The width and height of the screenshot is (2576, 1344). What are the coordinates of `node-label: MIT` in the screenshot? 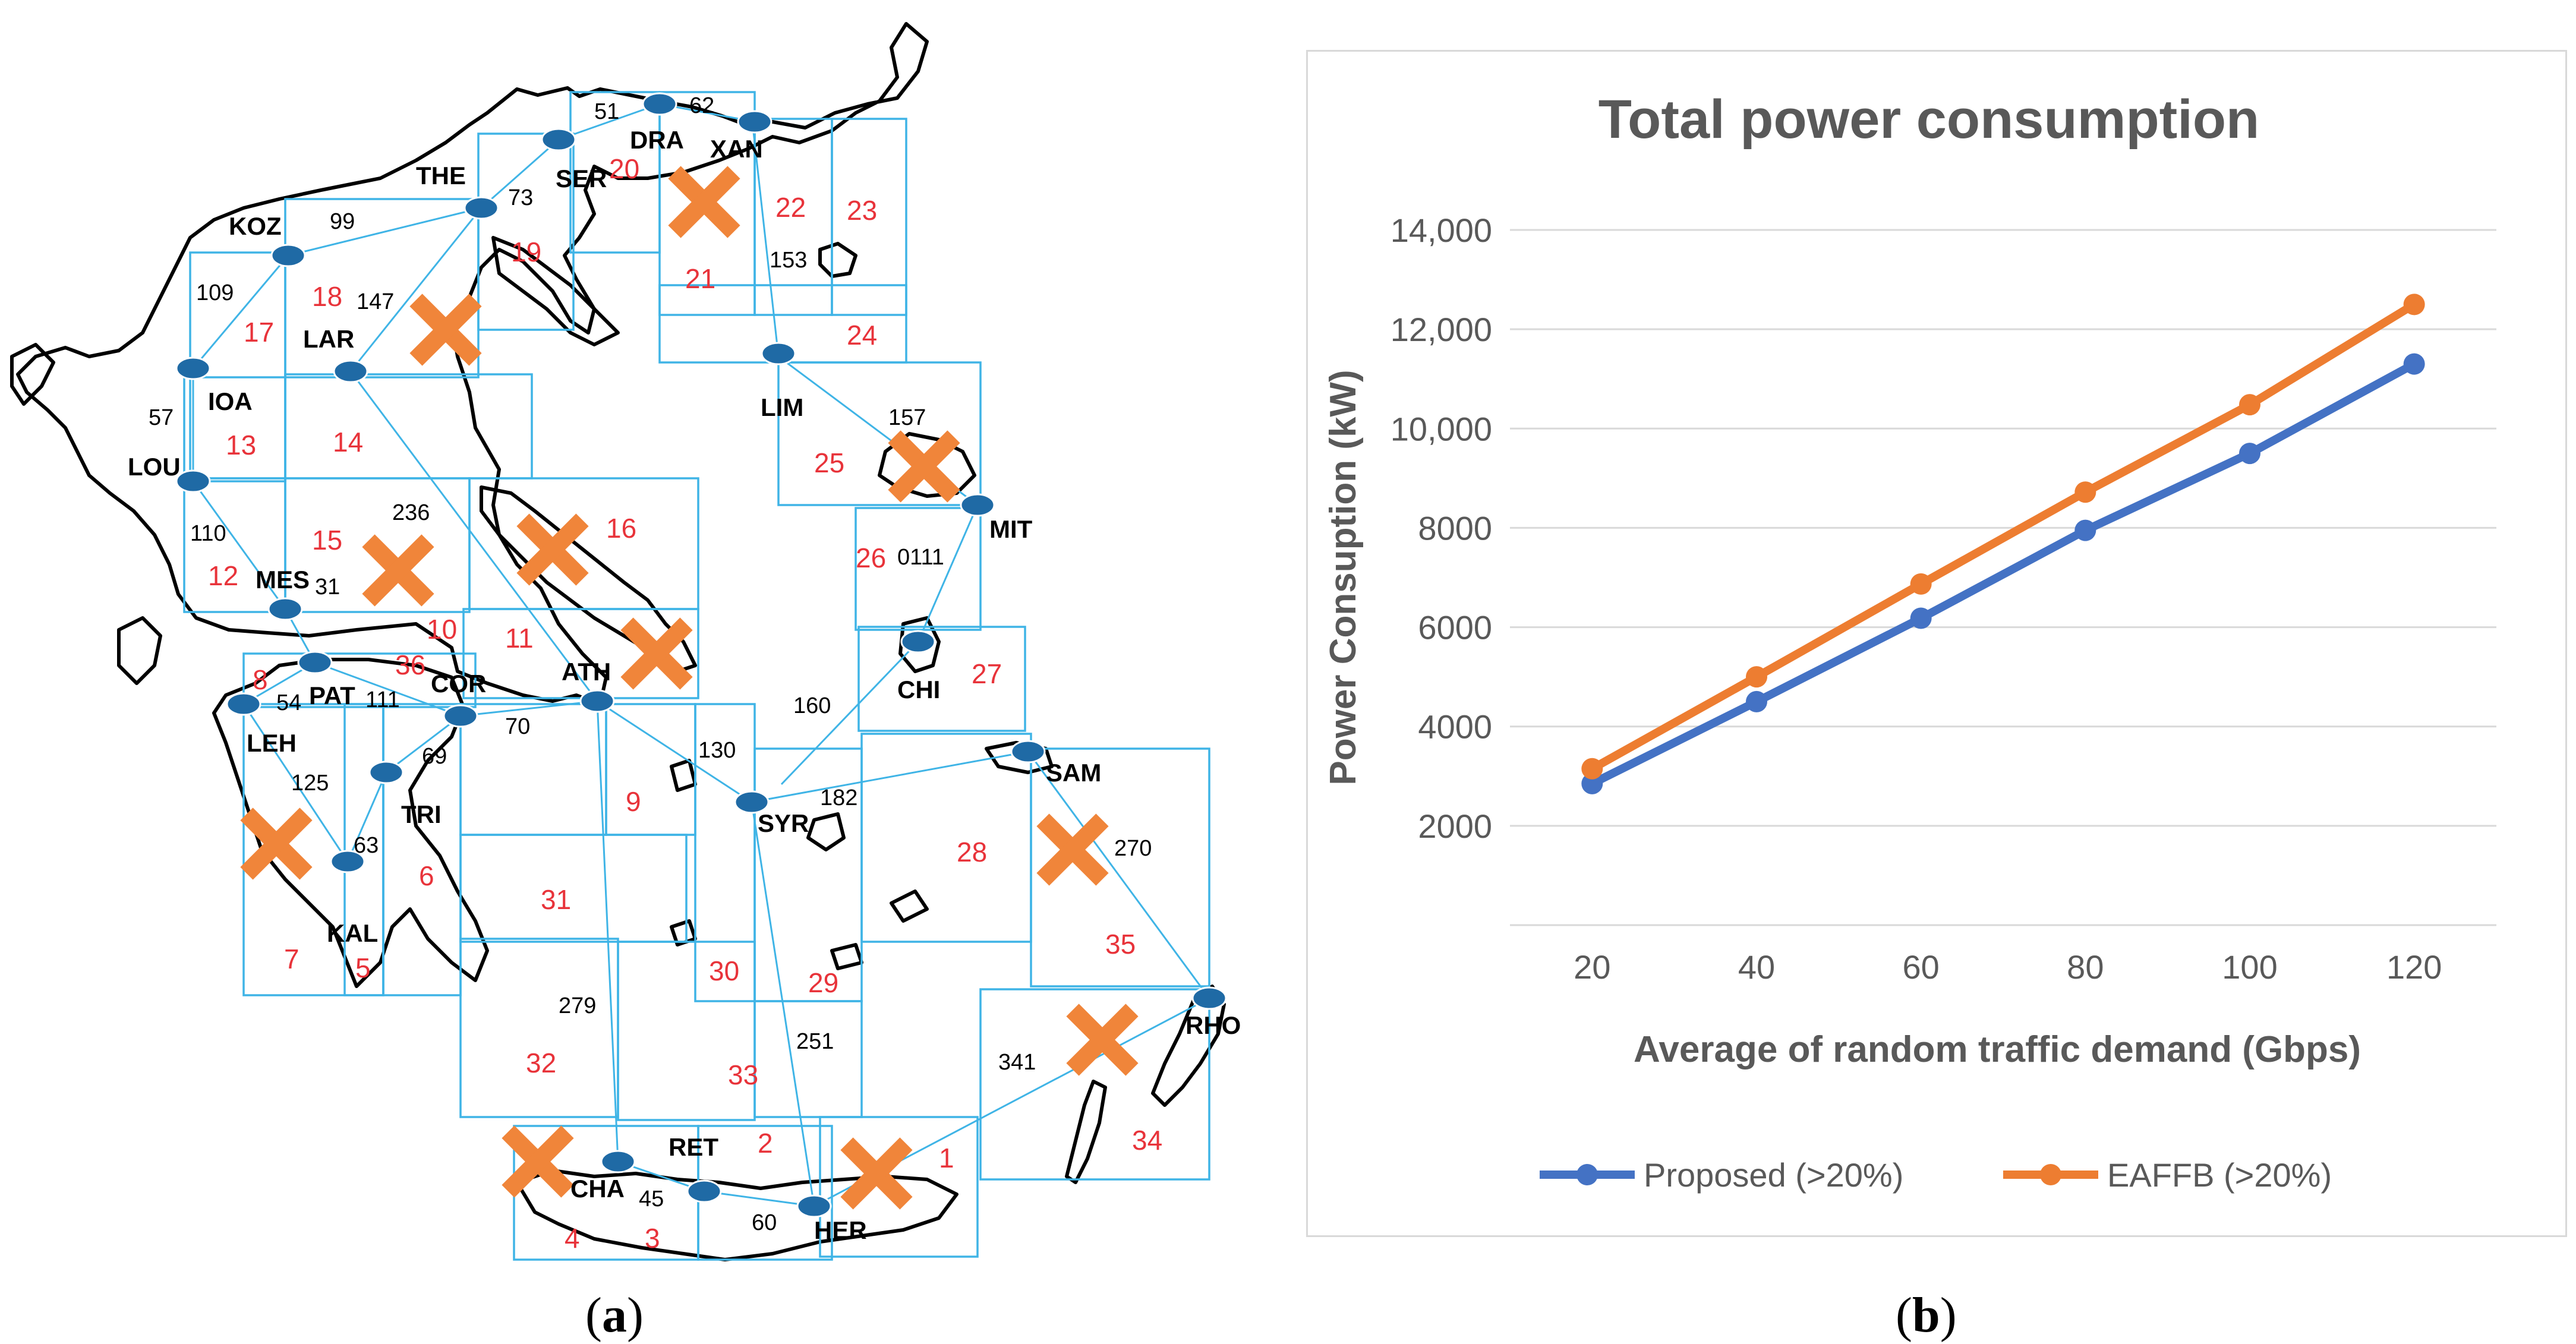 It's located at (1011, 529).